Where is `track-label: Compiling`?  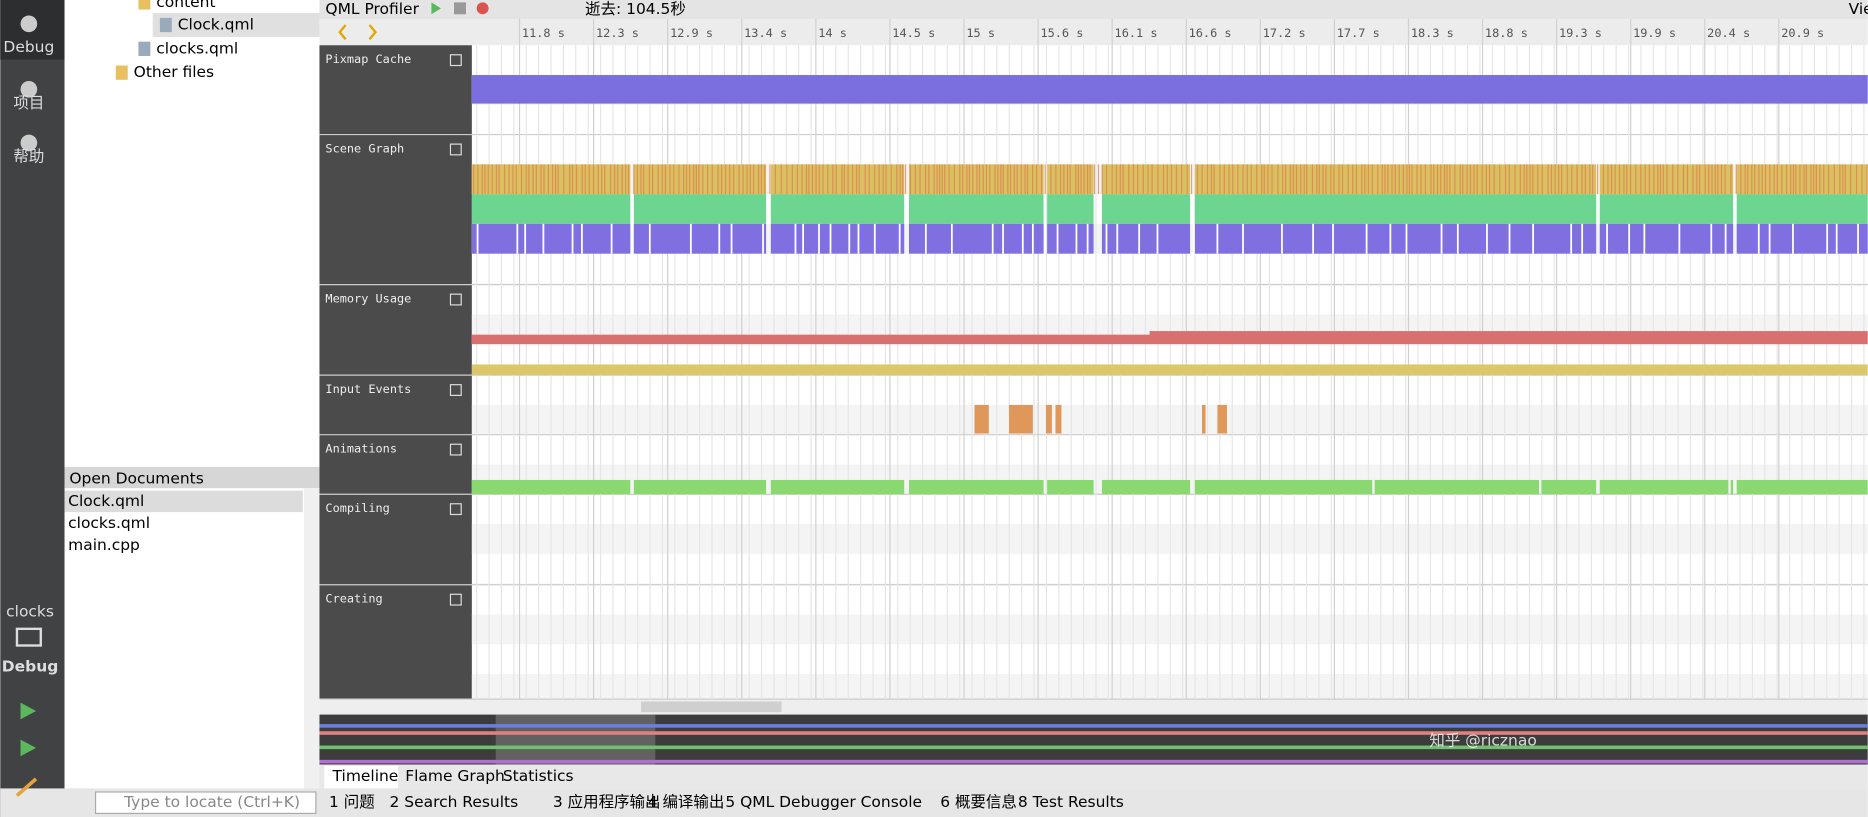 track-label: Compiling is located at coordinates (357, 508).